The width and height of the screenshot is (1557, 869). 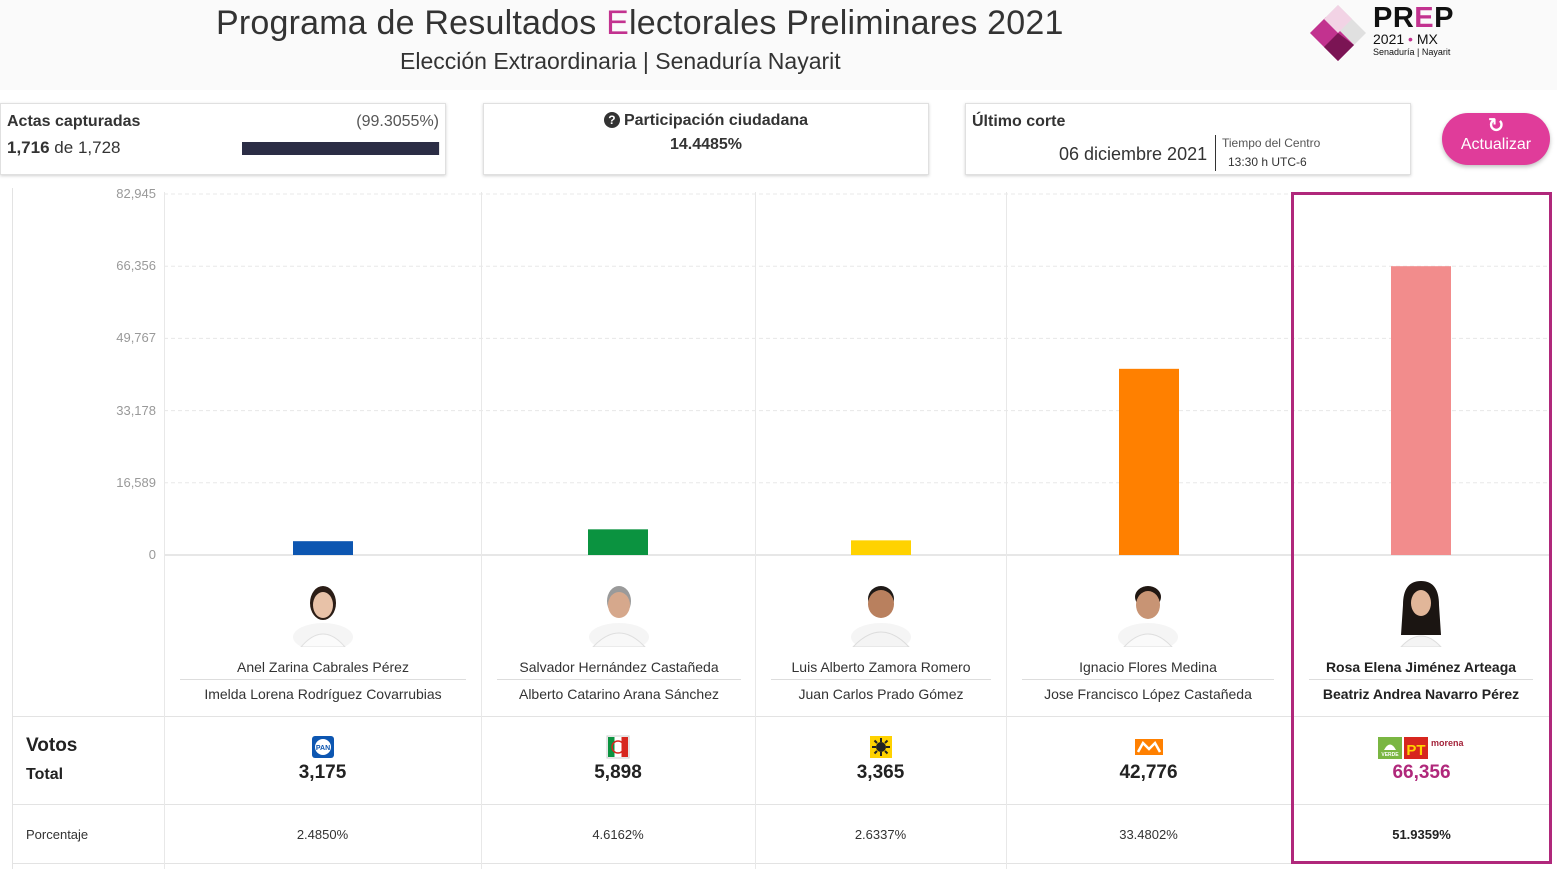 I want to click on percent-value: 4.6162%, so click(x=618, y=834).